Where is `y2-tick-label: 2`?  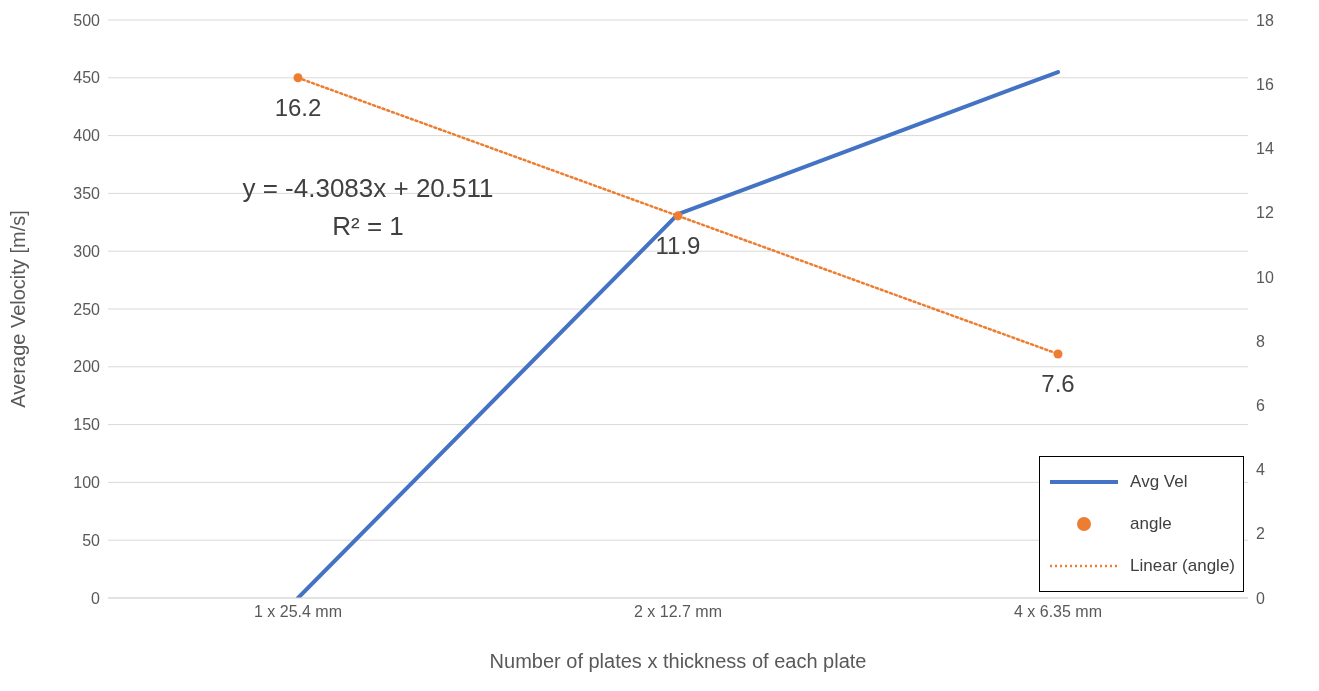 y2-tick-label: 2 is located at coordinates (1260, 534).